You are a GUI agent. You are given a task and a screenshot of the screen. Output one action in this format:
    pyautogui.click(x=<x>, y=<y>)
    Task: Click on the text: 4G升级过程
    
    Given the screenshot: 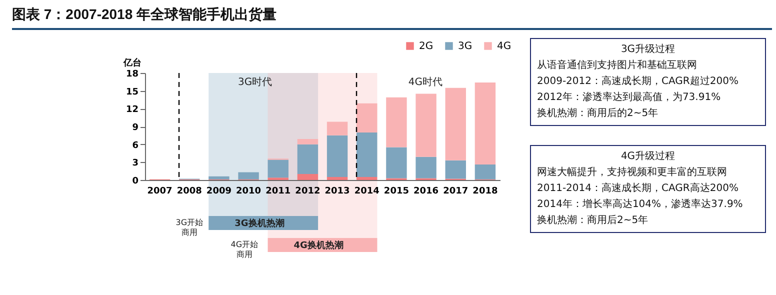 What is the action you would take?
    pyautogui.click(x=648, y=157)
    